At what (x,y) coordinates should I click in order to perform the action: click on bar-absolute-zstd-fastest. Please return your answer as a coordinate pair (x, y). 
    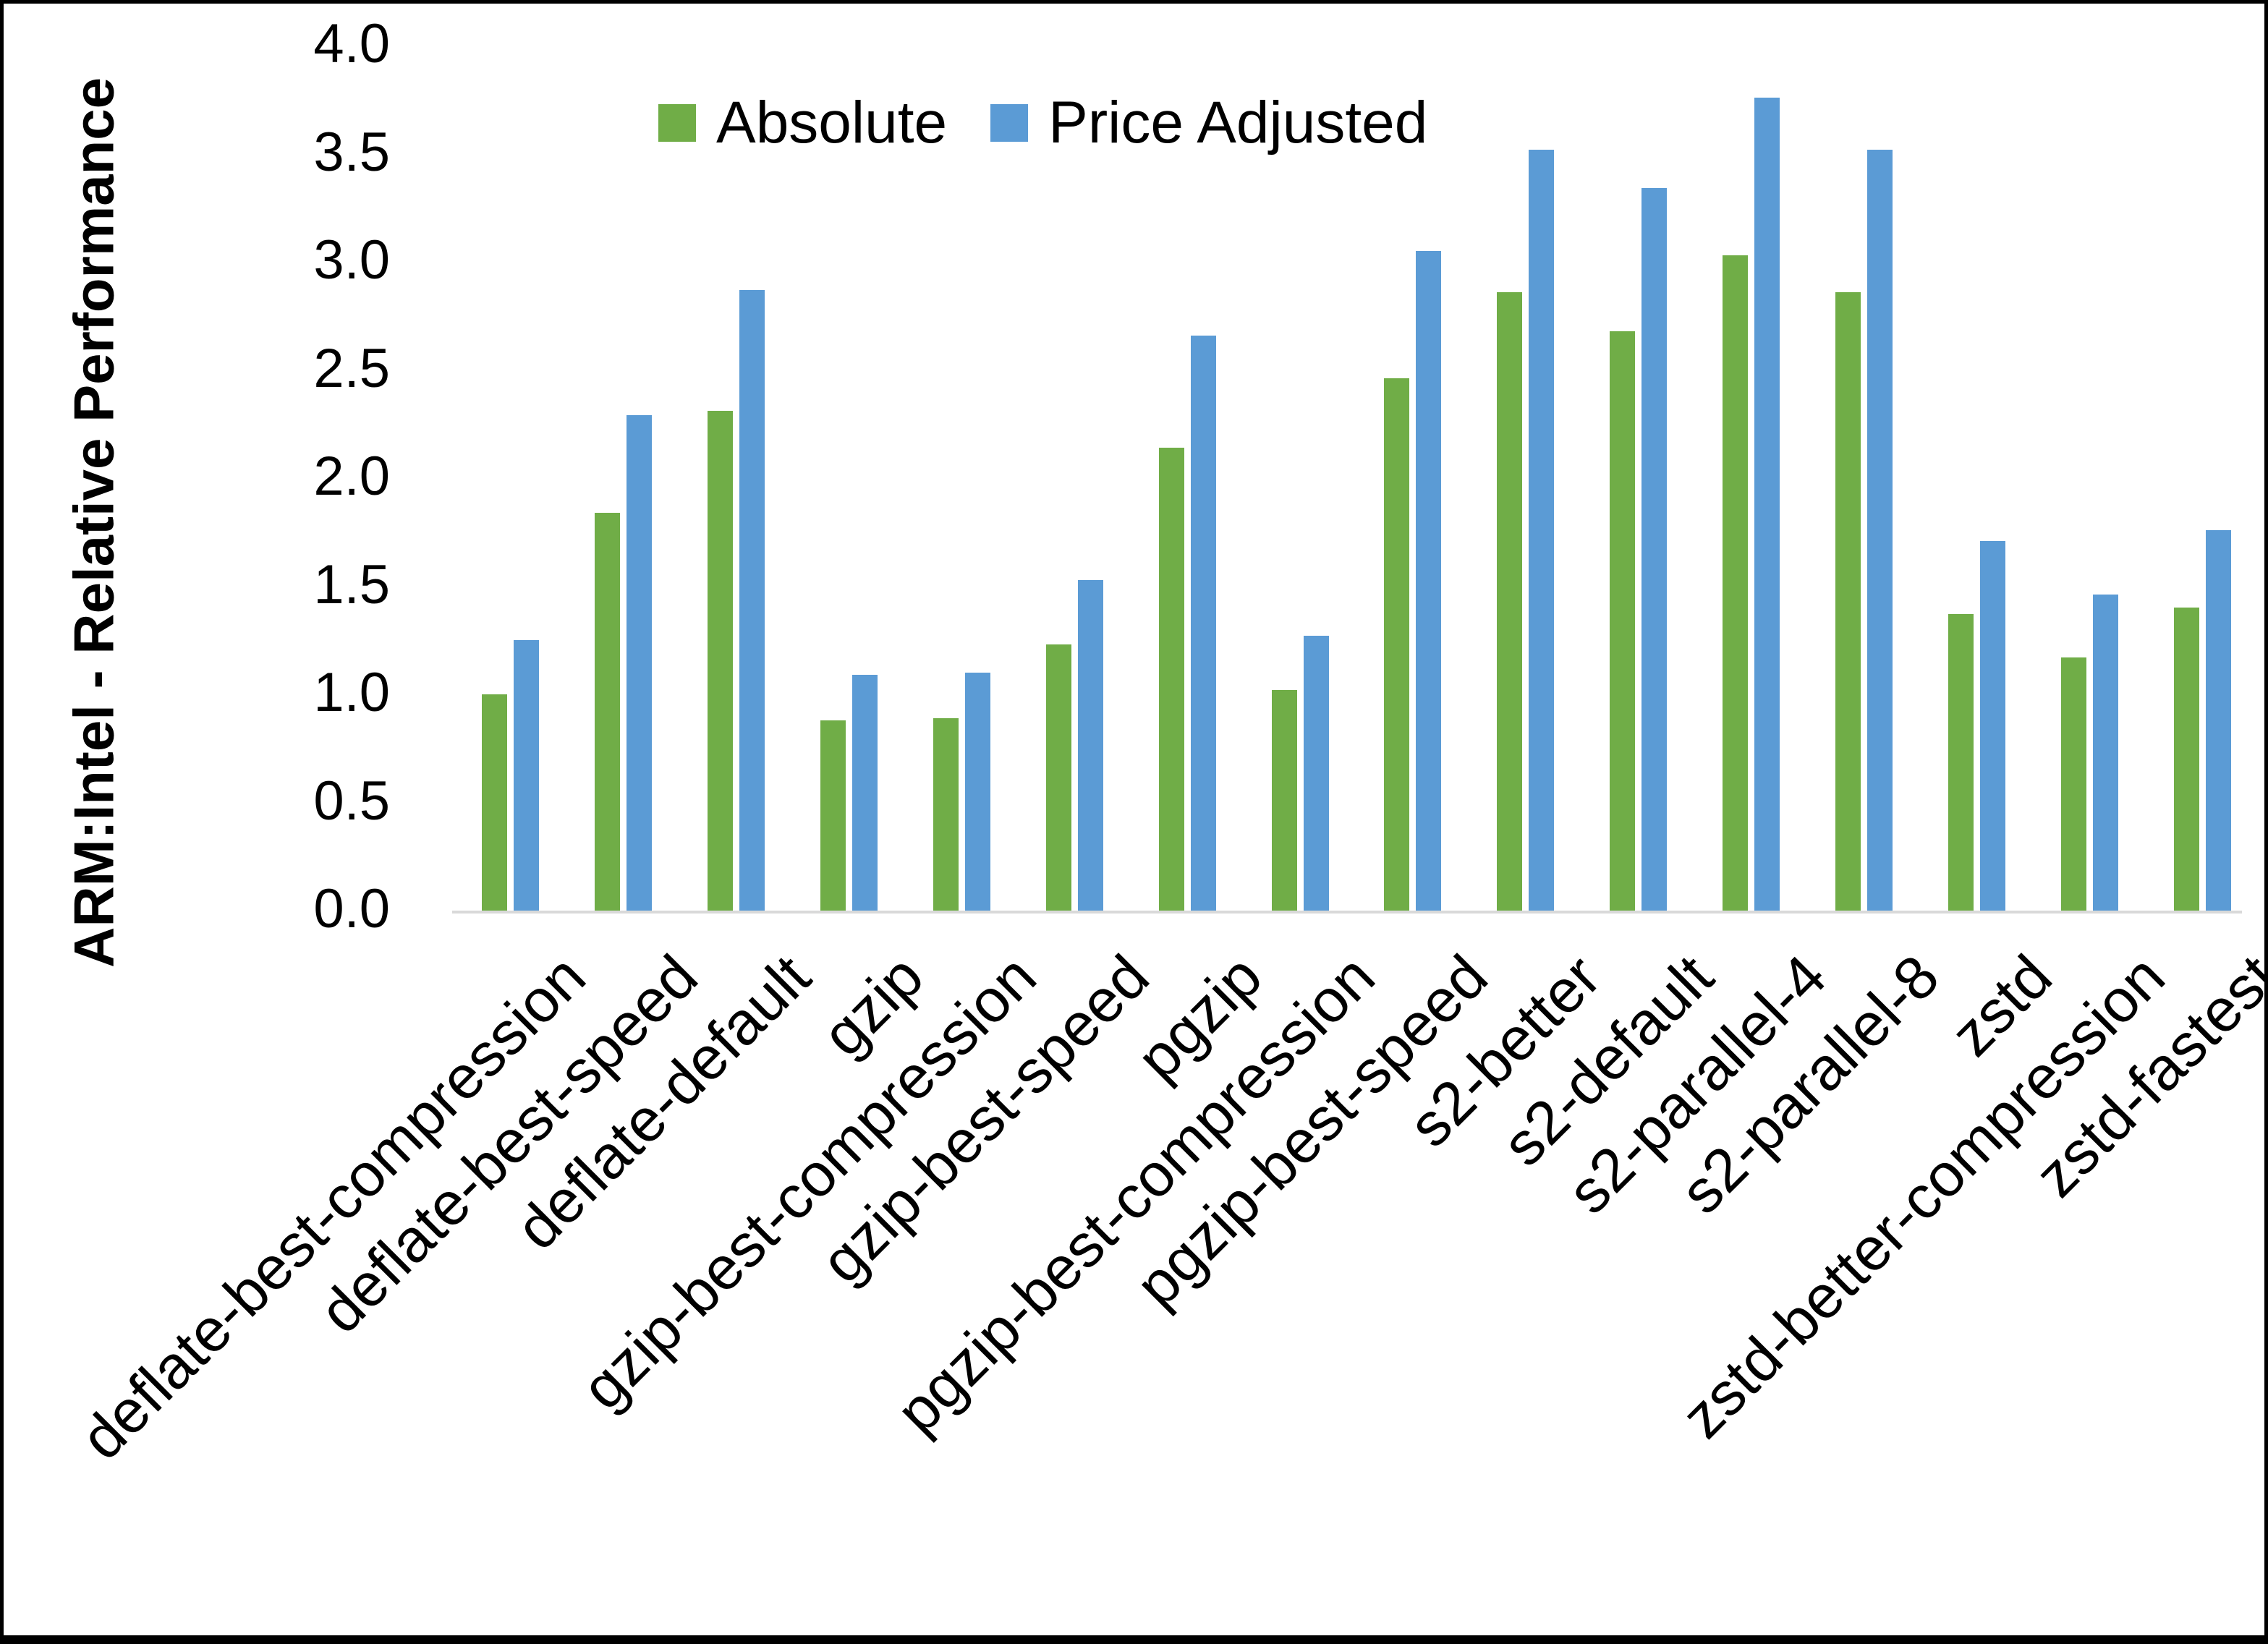
    Looking at the image, I should click on (2186, 759).